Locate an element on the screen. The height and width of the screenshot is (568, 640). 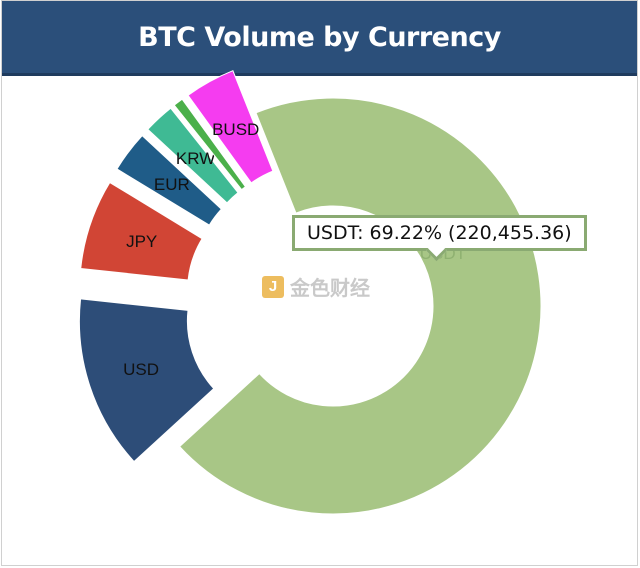
slice-label-krw: KRW is located at coordinates (195, 158).